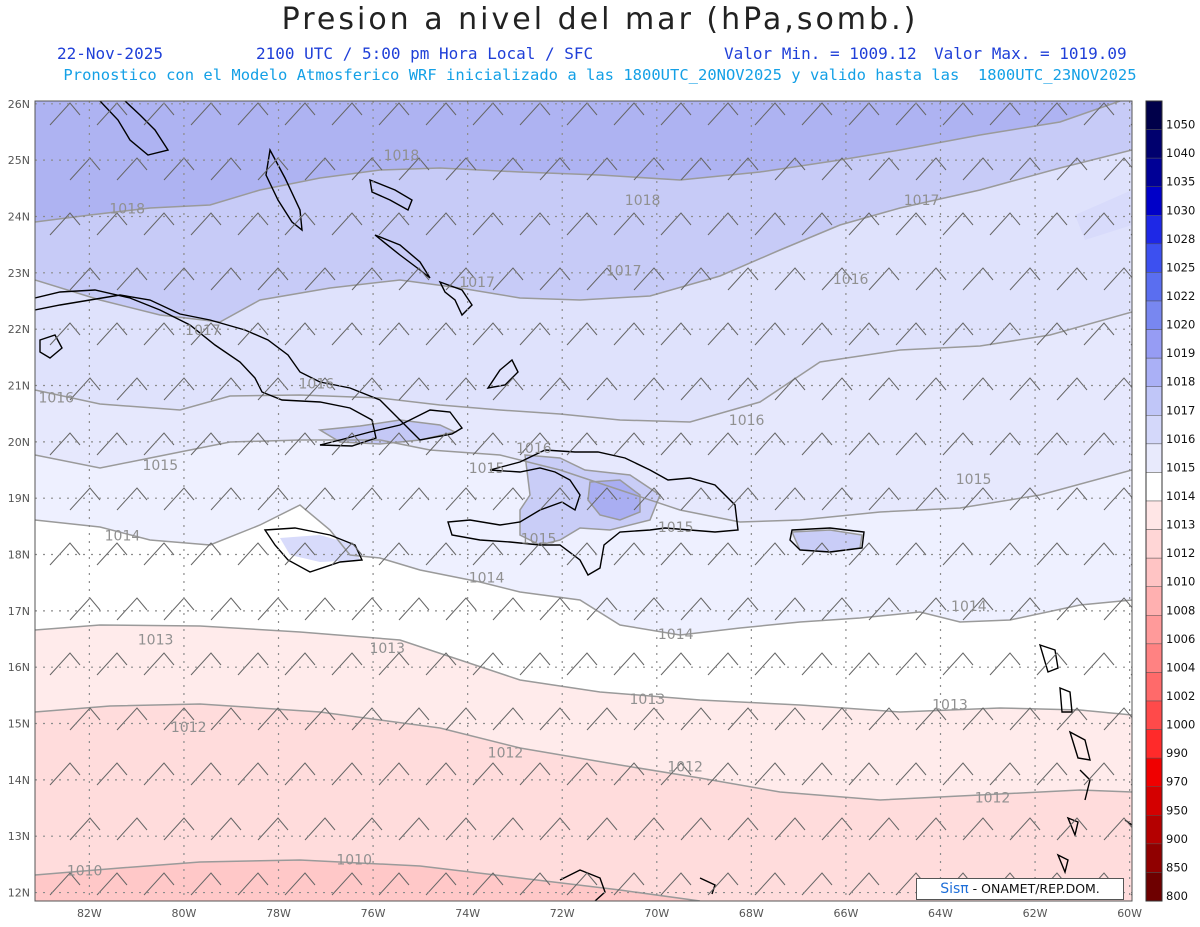 The width and height of the screenshot is (1200, 927). What do you see at coordinates (284, 189) in the screenshot?
I see `andros` at bounding box center [284, 189].